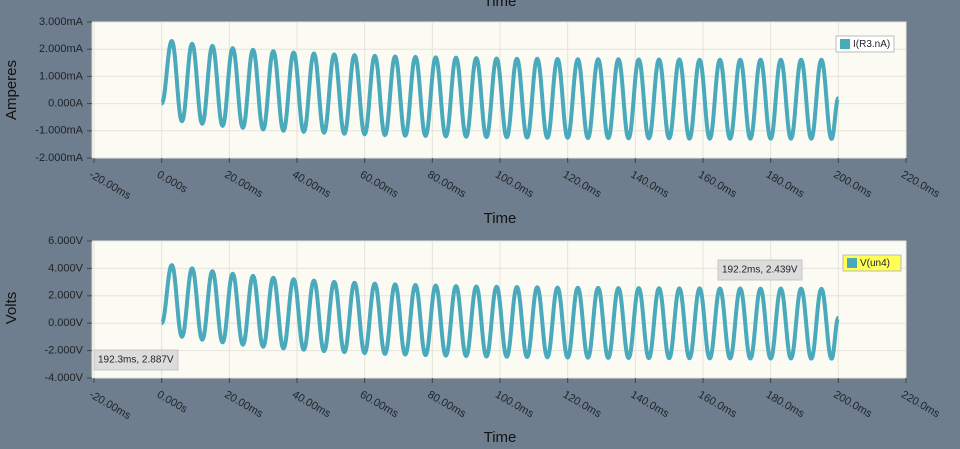  What do you see at coordinates (61, 76) in the screenshot?
I see `y-tick-label: 1.000mA` at bounding box center [61, 76].